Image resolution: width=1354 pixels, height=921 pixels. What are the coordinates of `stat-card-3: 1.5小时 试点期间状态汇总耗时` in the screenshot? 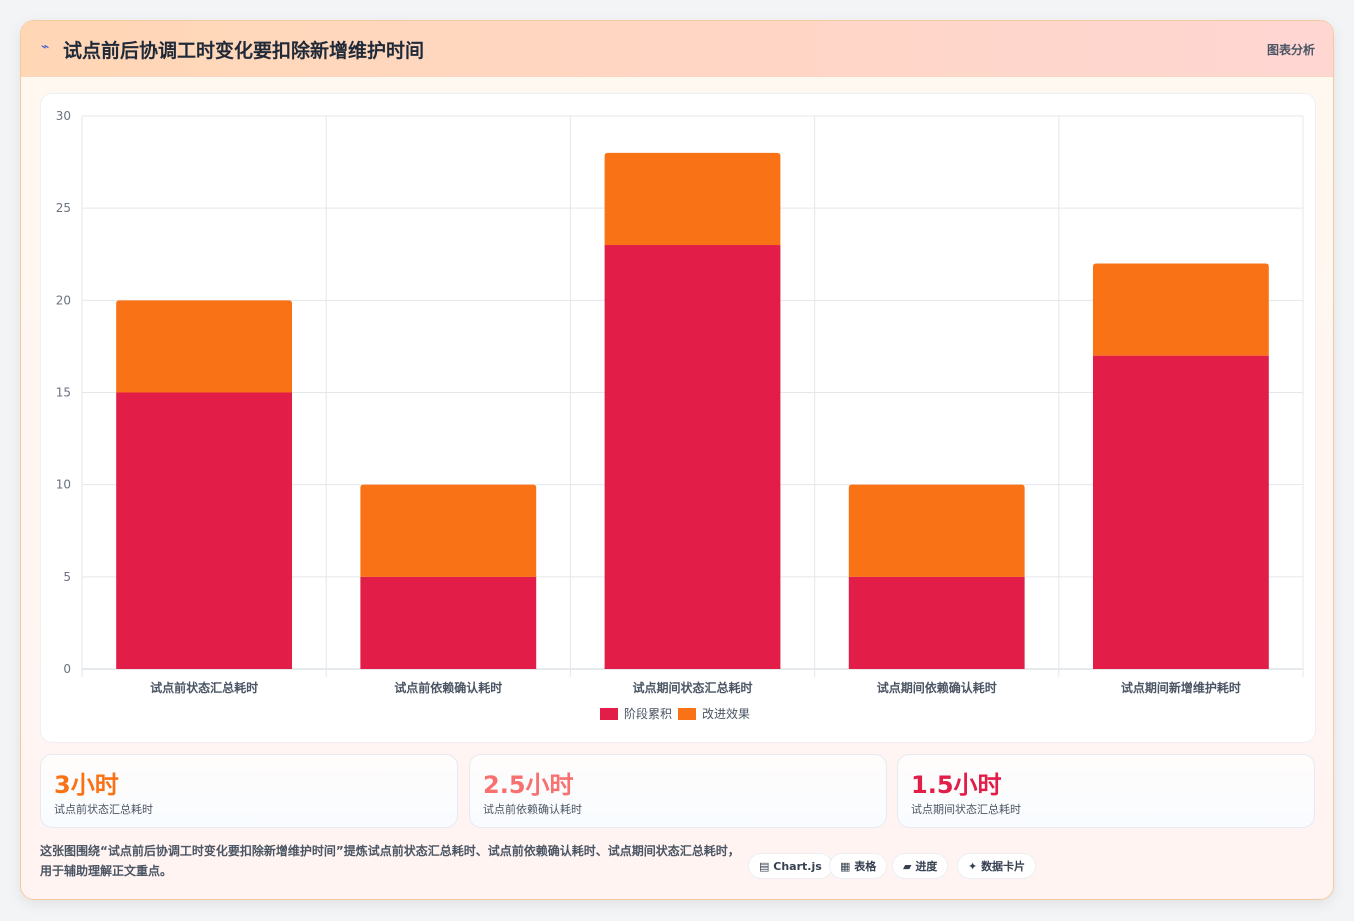 It's located at (1106, 791).